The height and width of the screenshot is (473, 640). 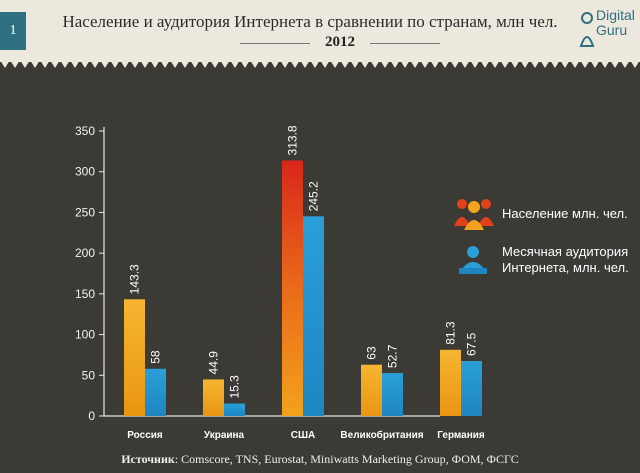 What do you see at coordinates (587, 29) in the screenshot?
I see `logo-icon` at bounding box center [587, 29].